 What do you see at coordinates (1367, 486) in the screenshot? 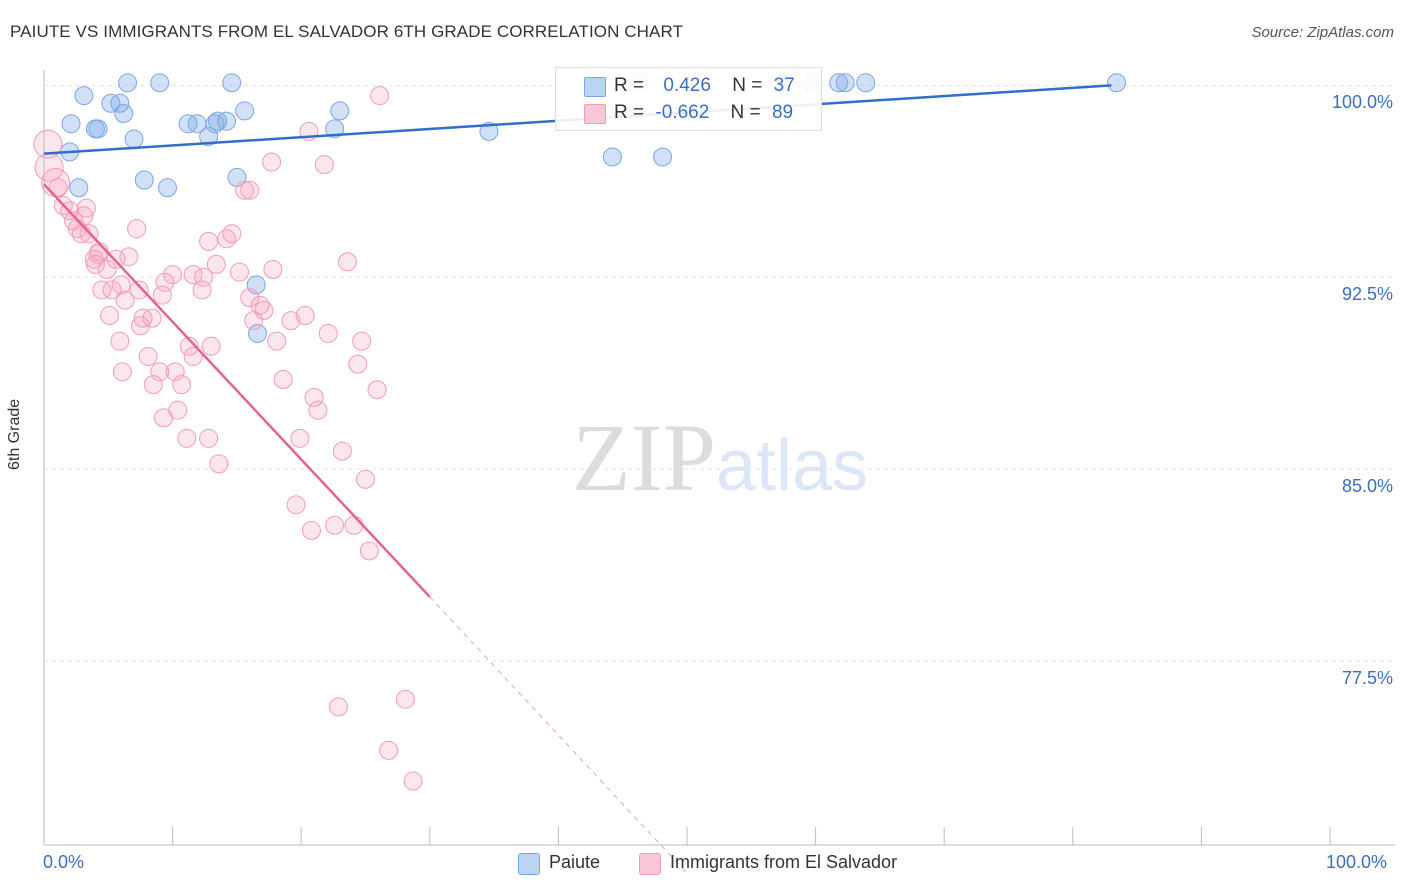
I see `y-tick-label: 85.0%` at bounding box center [1367, 486].